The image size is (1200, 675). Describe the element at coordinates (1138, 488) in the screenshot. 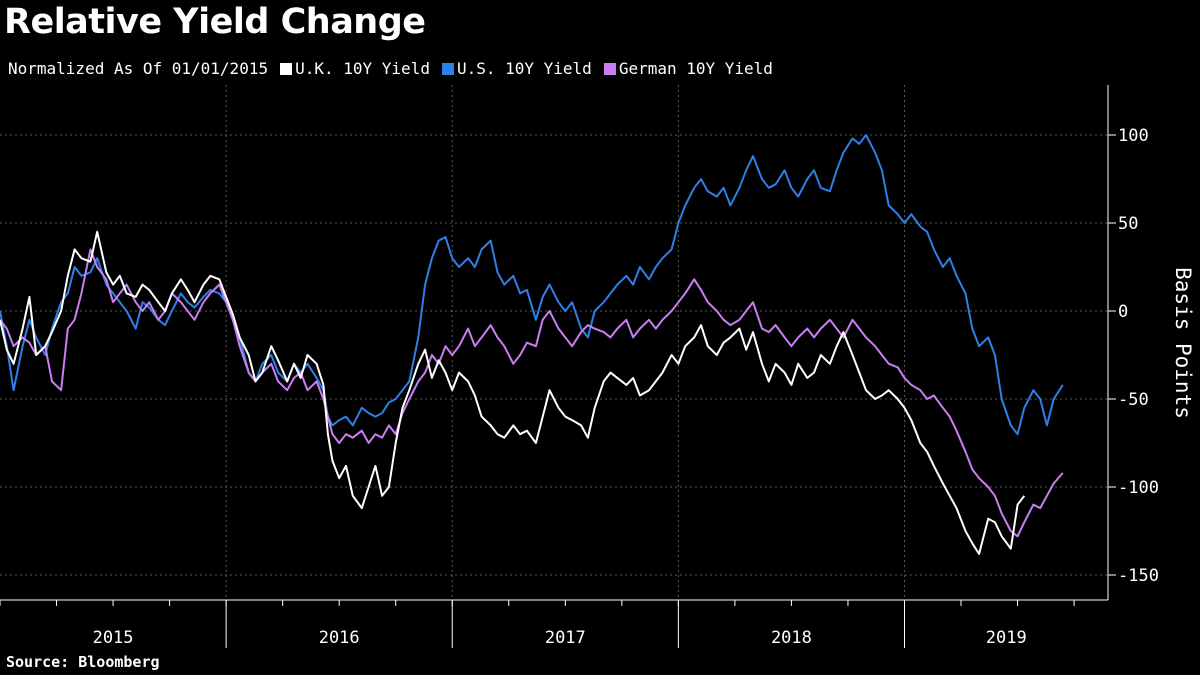

I see `y-tick-label: -100` at that location.